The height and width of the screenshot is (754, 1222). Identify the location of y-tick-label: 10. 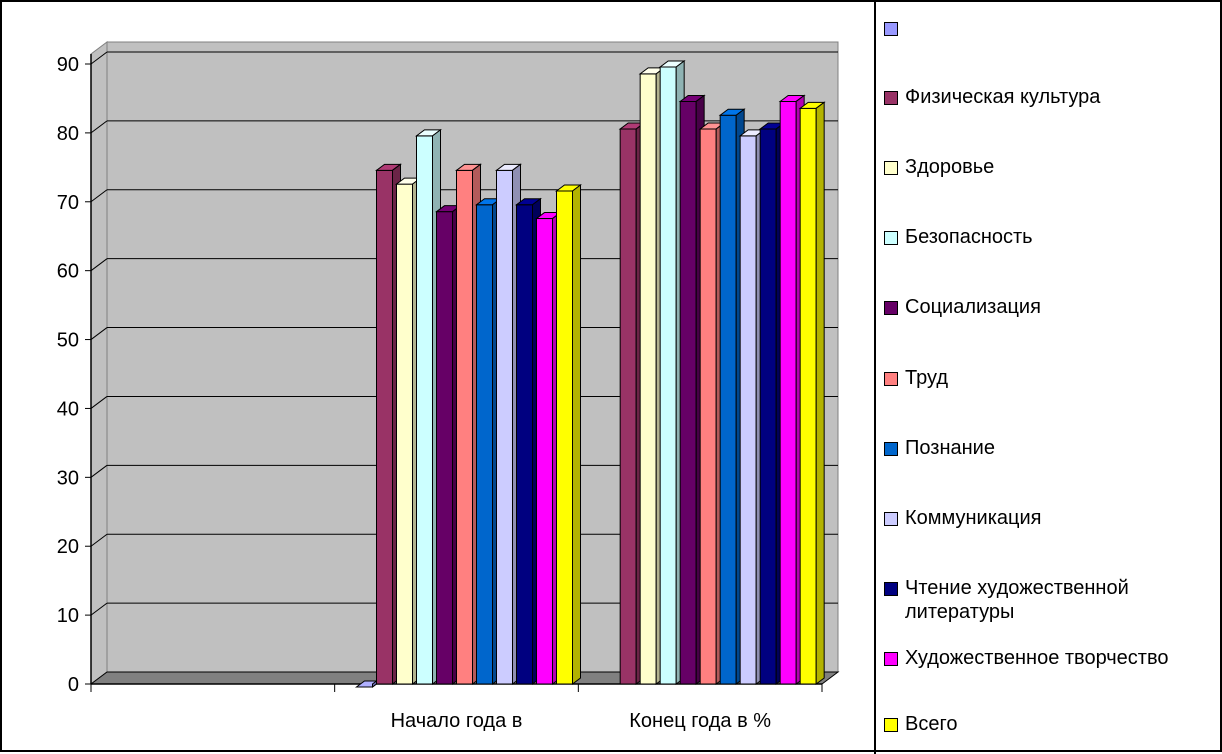
(68, 616).